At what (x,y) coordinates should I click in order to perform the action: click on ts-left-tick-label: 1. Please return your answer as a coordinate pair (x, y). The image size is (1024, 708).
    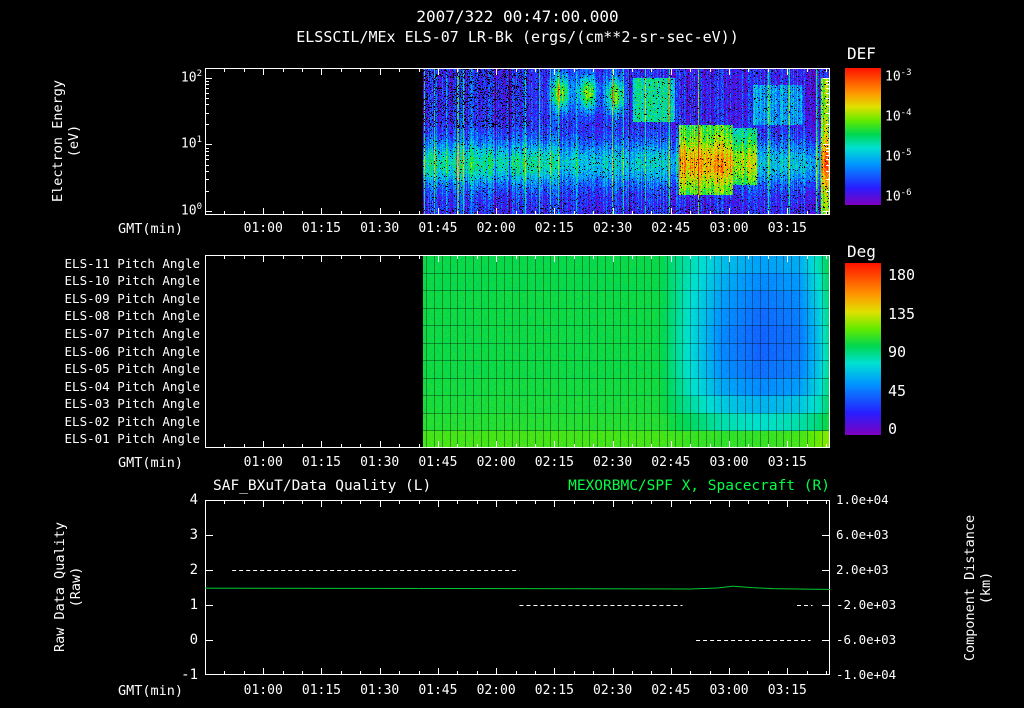
    Looking at the image, I should click on (193, 605).